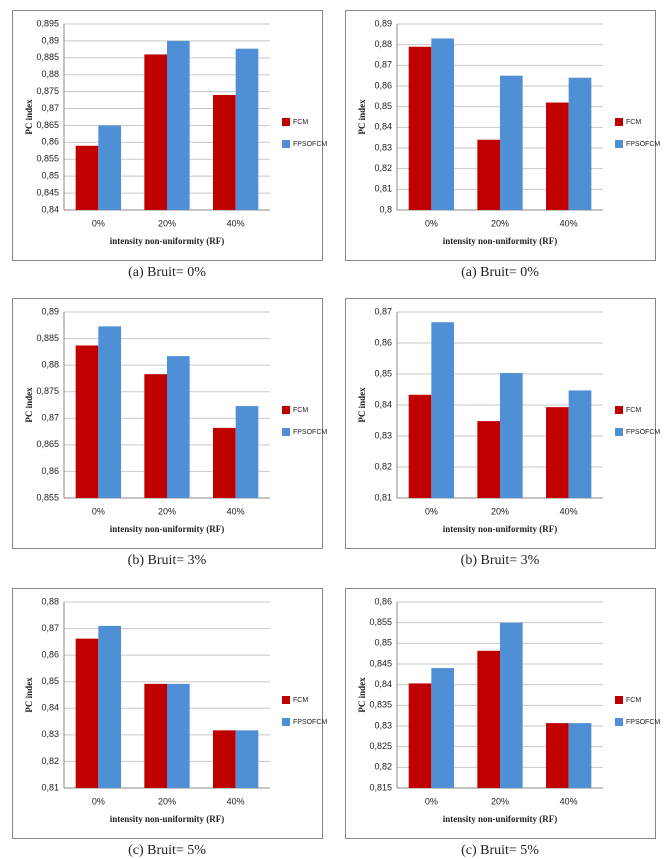  What do you see at coordinates (385, 209) in the screenshot?
I see `y-tick-label: 0,8` at bounding box center [385, 209].